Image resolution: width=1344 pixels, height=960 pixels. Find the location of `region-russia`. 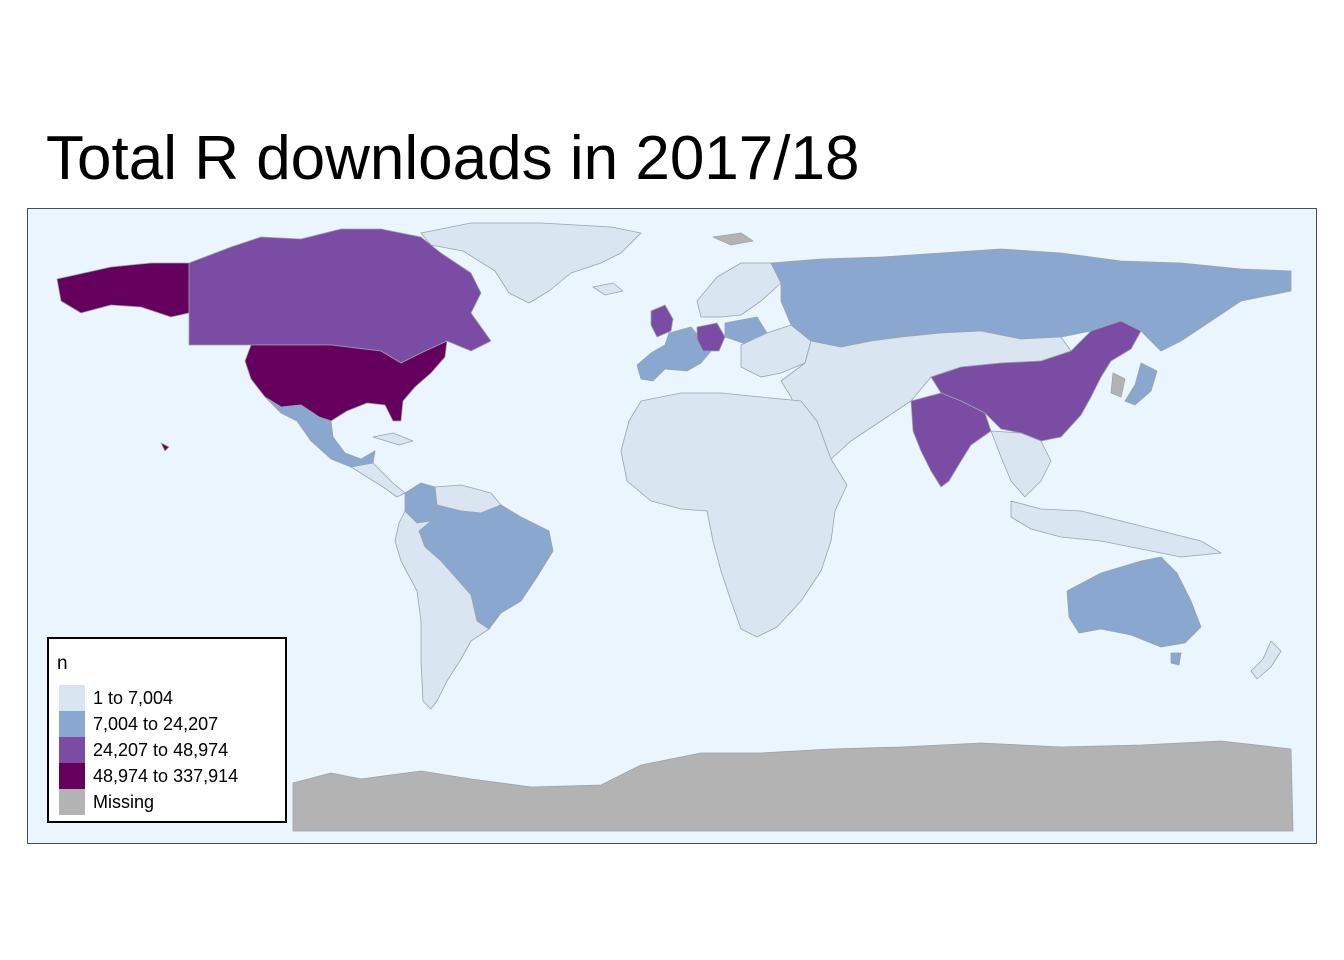

region-russia is located at coordinates (1031, 300).